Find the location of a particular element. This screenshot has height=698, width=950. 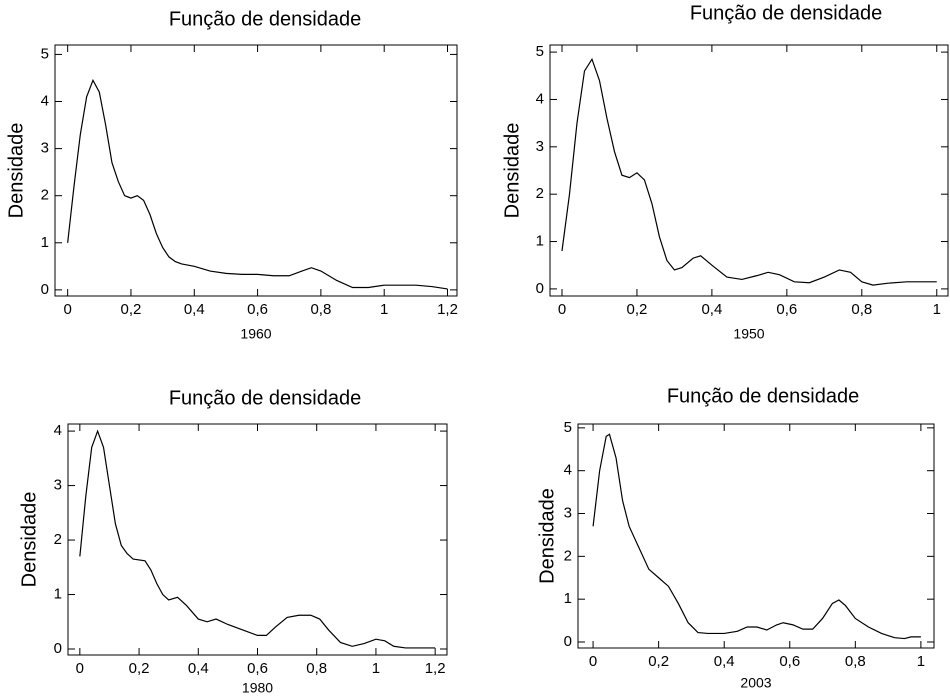

x-axis-label: 1950 is located at coordinates (748, 334).